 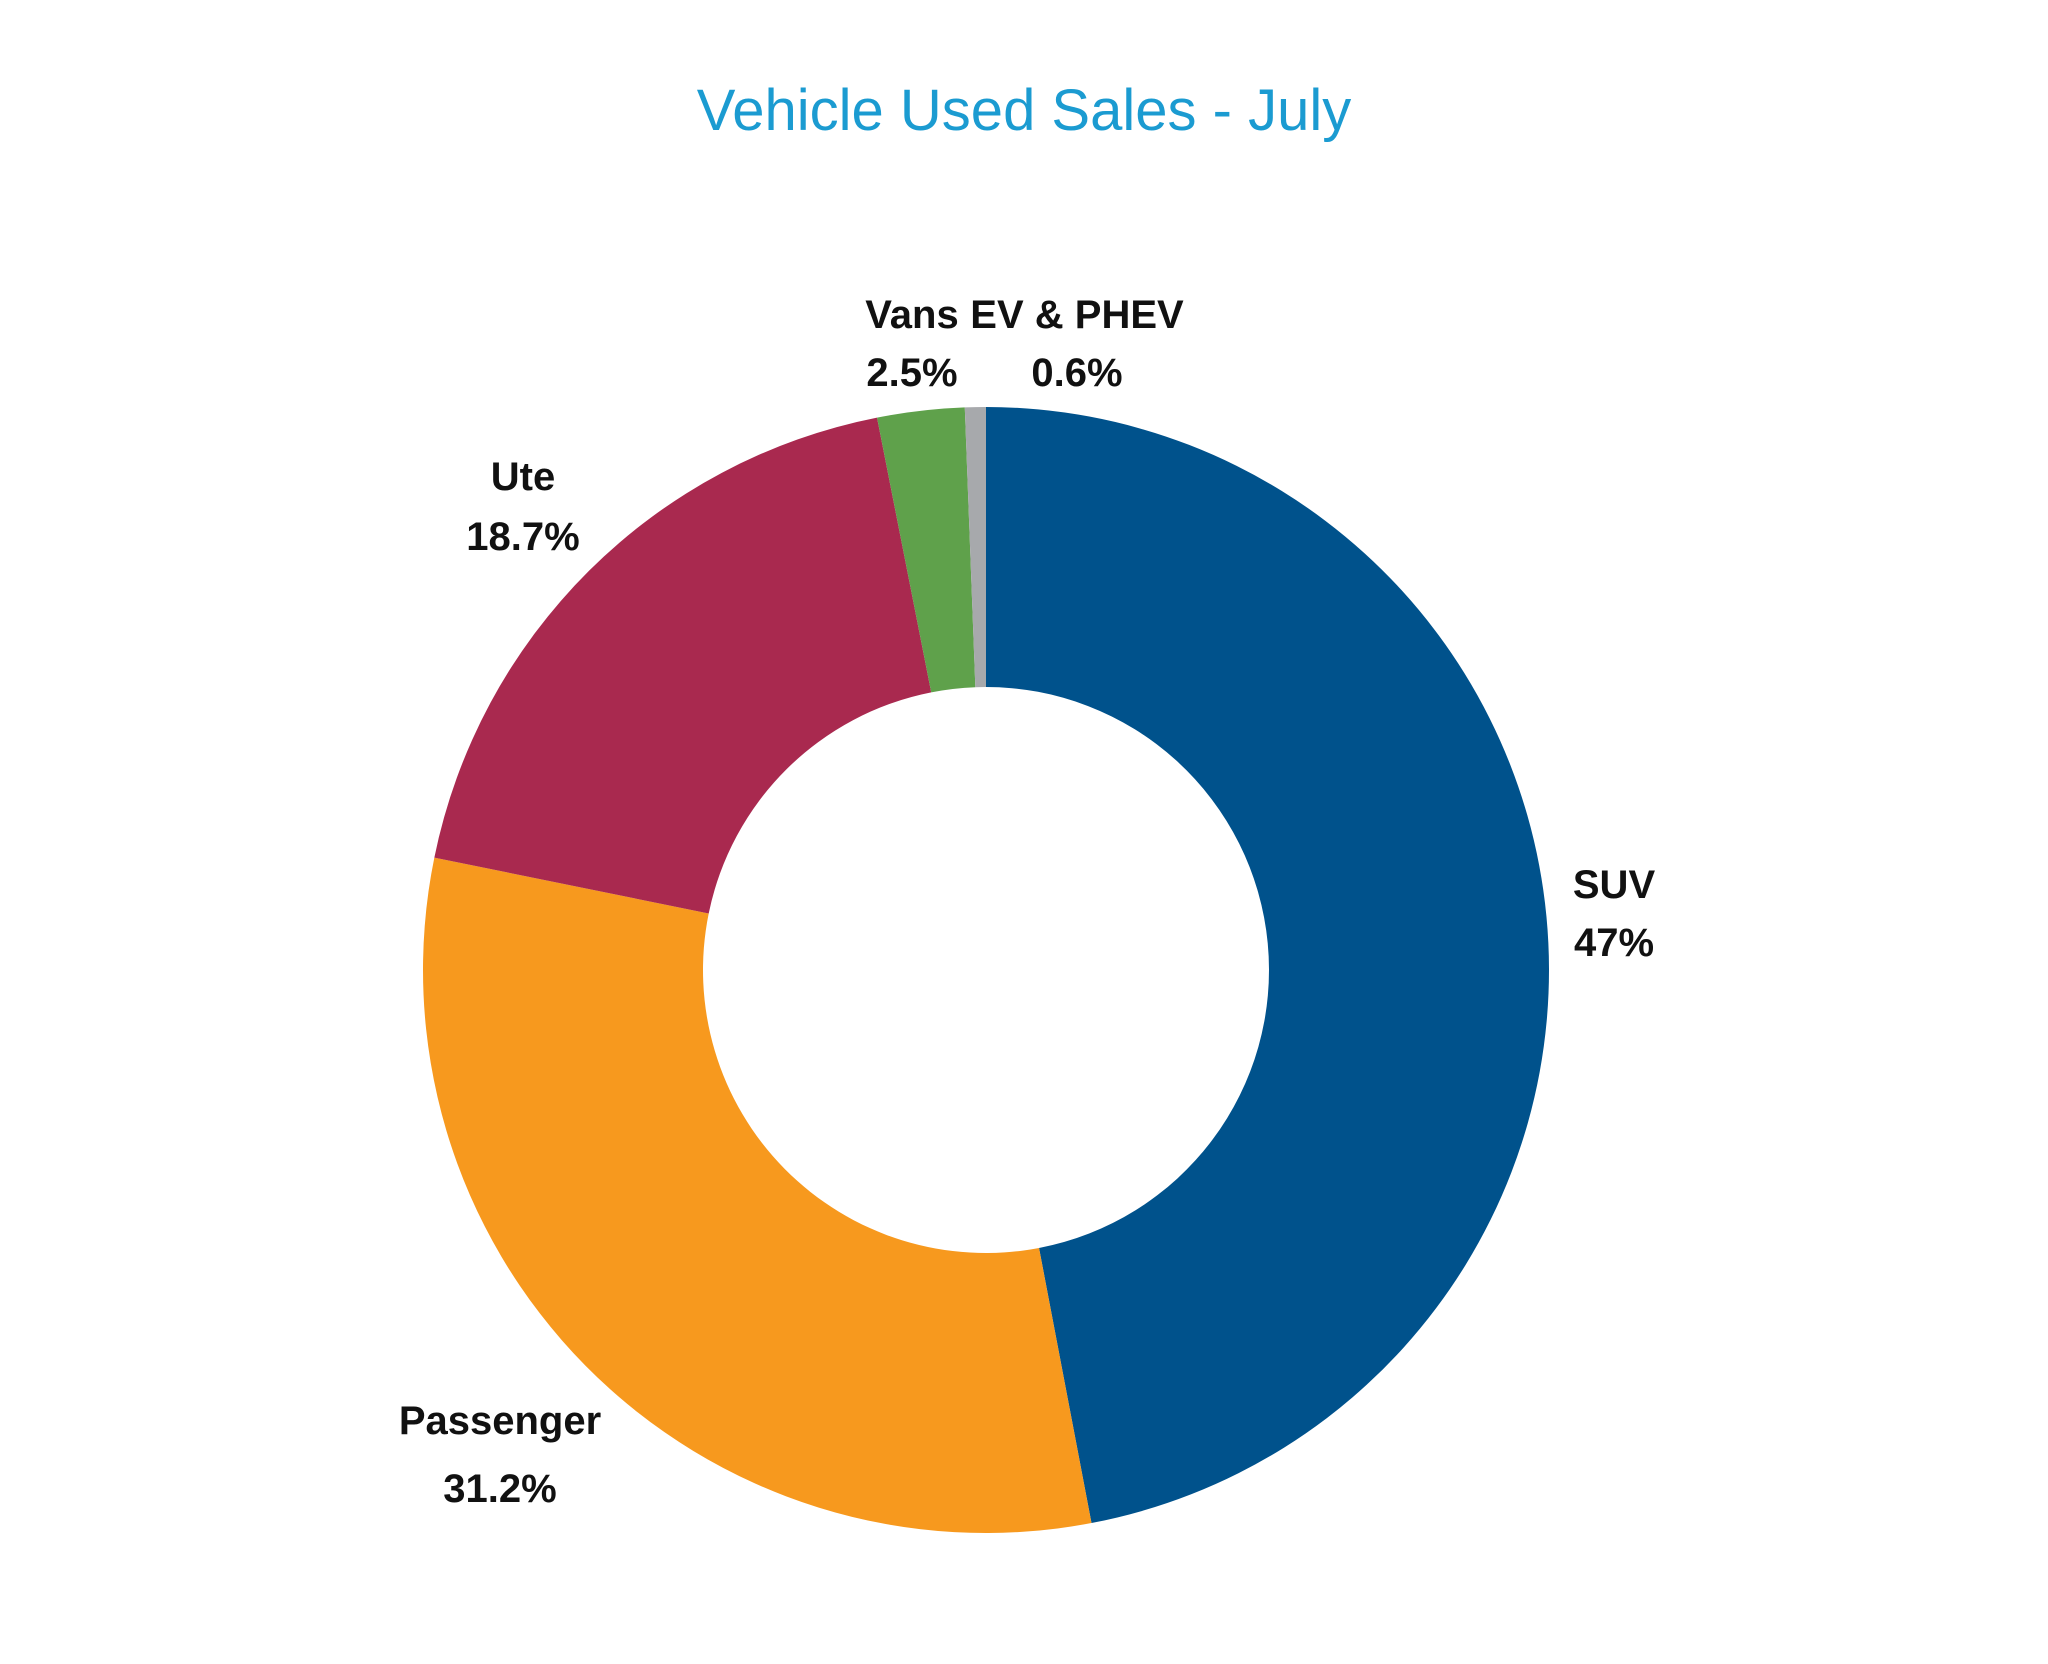 I want to click on slice-name-label: EV & PHEV, so click(x=1077, y=315).